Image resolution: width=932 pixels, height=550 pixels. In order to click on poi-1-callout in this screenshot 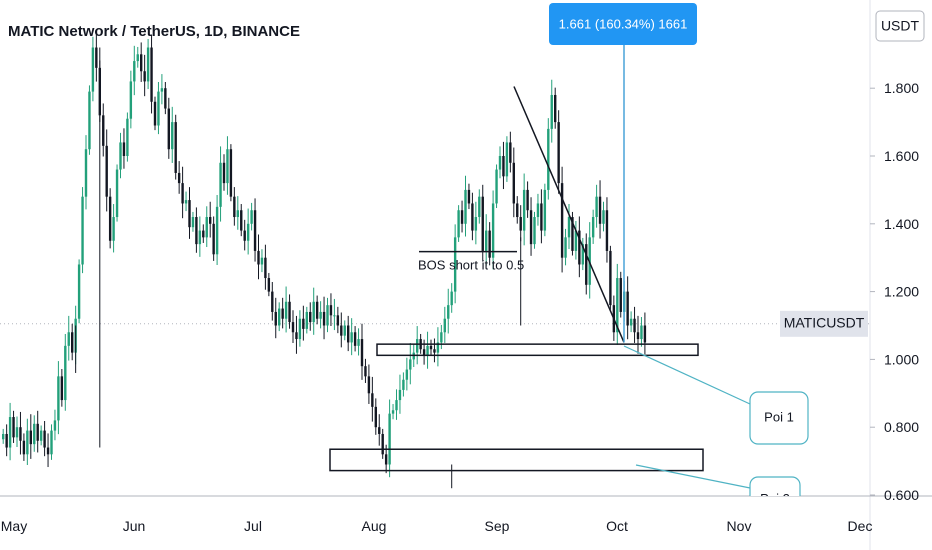, I will do `click(779, 418)`.